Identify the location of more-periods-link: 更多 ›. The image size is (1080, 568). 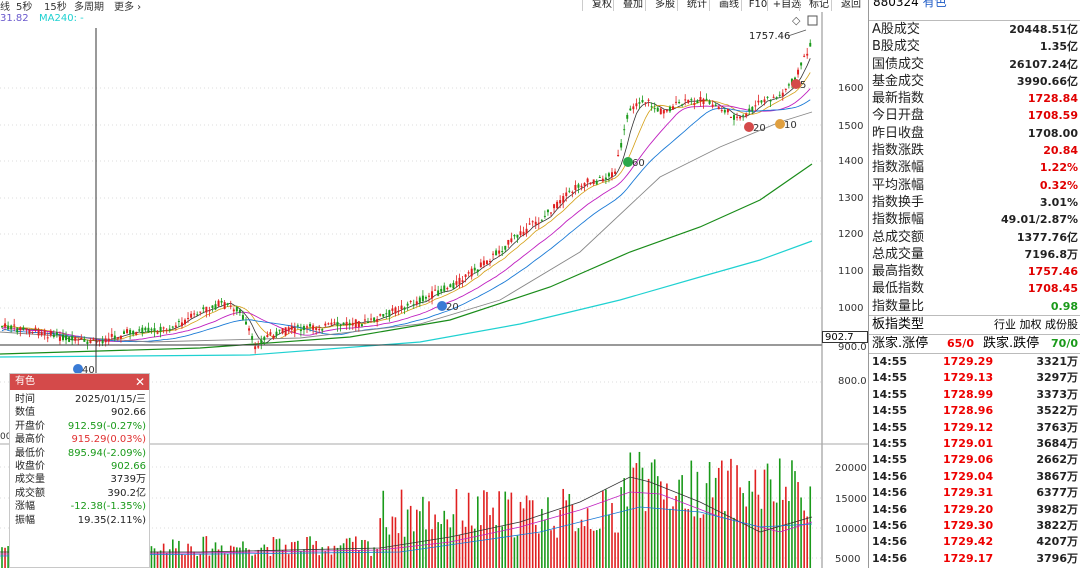
(128, 7).